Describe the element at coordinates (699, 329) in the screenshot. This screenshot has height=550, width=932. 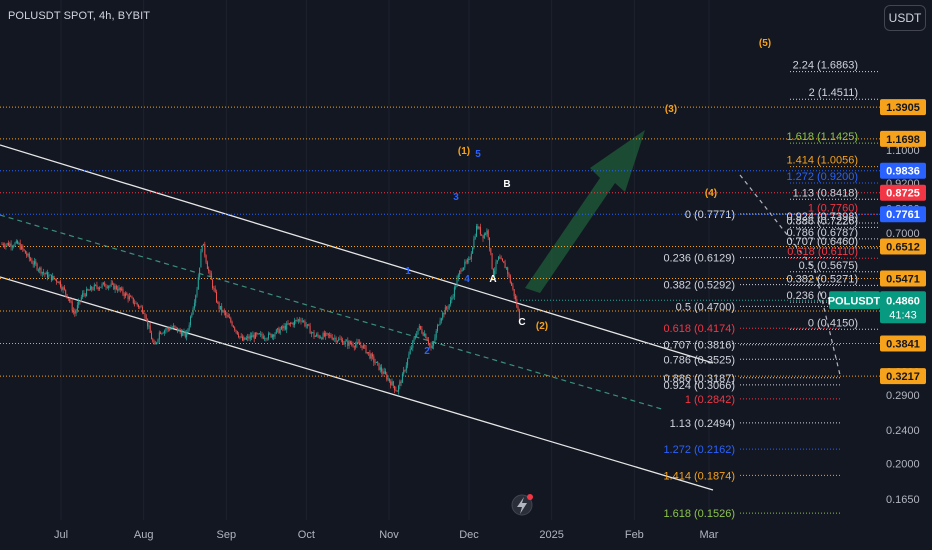
I see `fib-ret-label: 0.618 (0.4174)` at that location.